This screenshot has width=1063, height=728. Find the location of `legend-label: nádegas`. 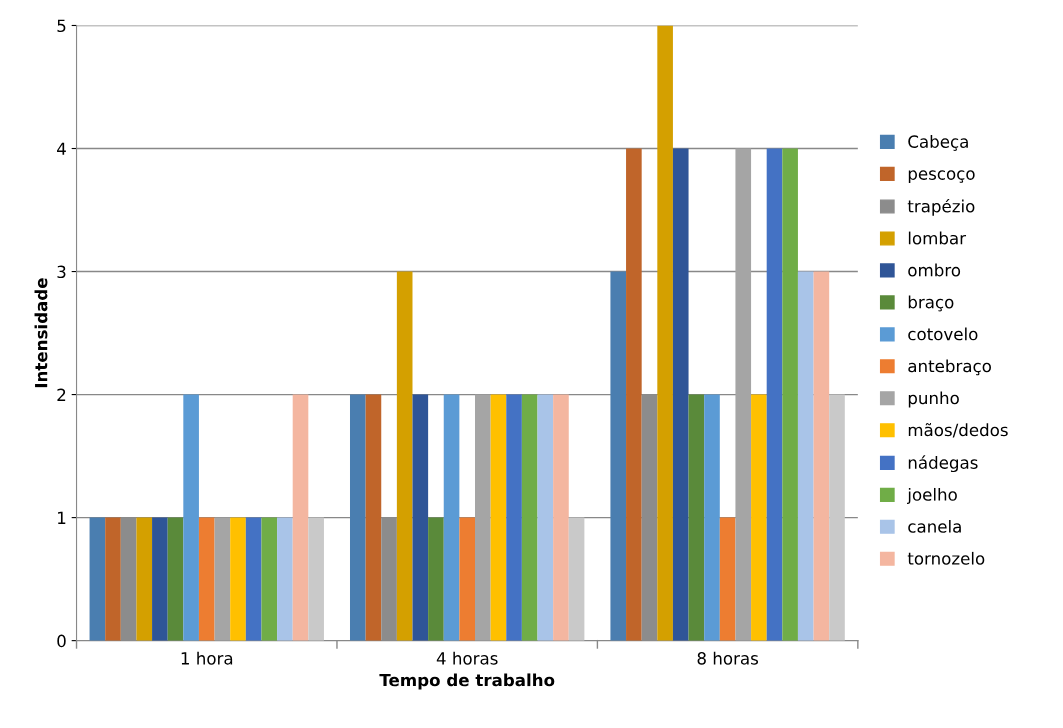

legend-label: nádegas is located at coordinates (943, 464).